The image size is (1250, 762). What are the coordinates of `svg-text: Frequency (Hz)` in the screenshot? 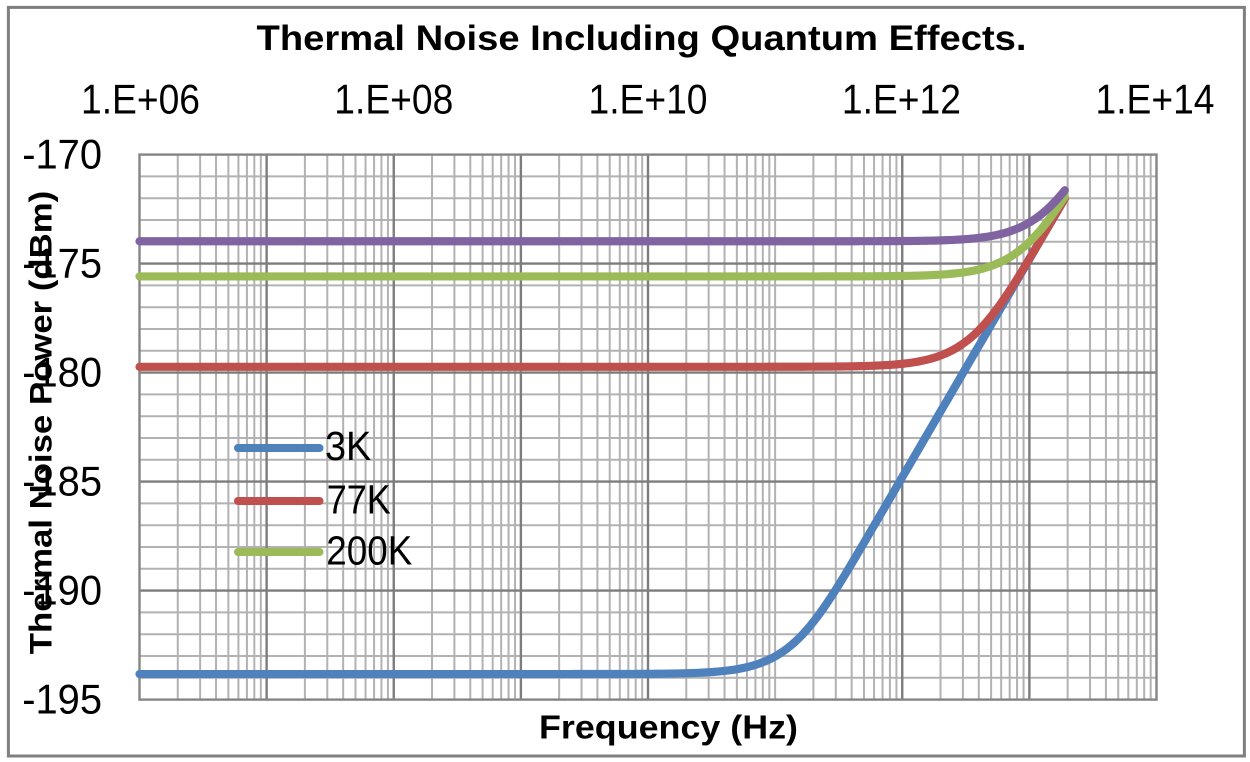 It's located at (668, 727).